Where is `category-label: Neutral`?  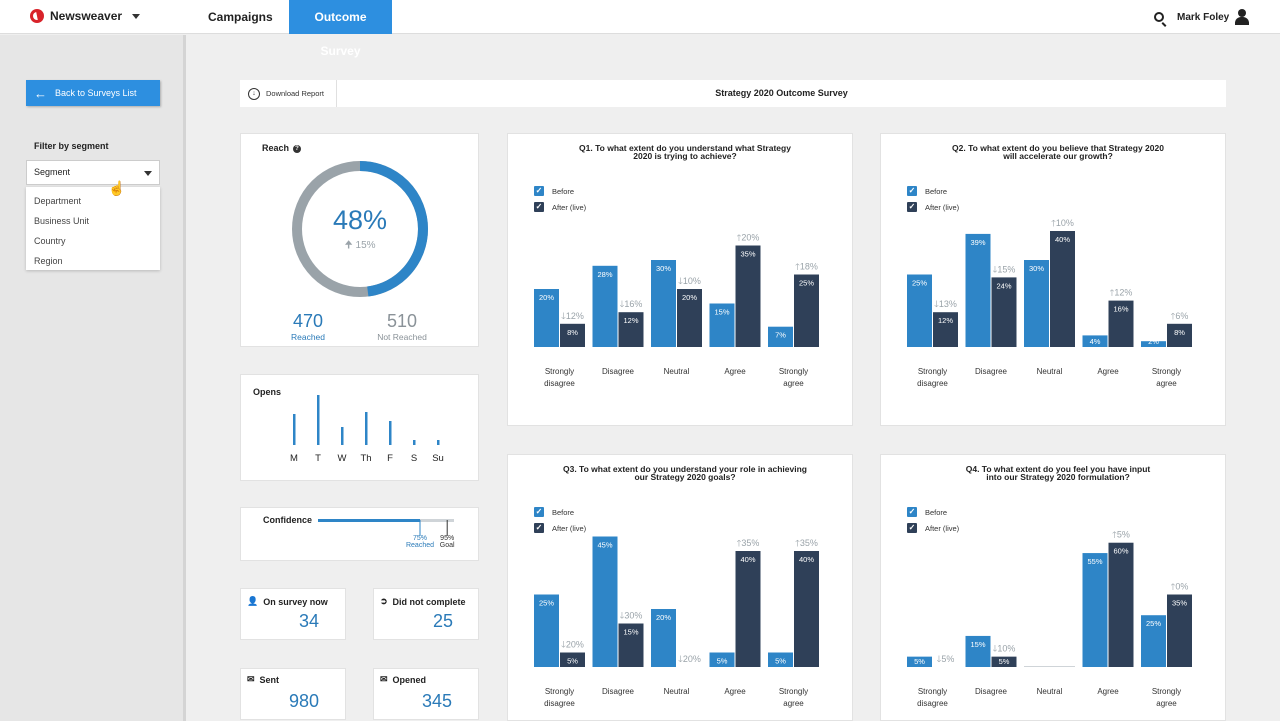 category-label: Neutral is located at coordinates (677, 371).